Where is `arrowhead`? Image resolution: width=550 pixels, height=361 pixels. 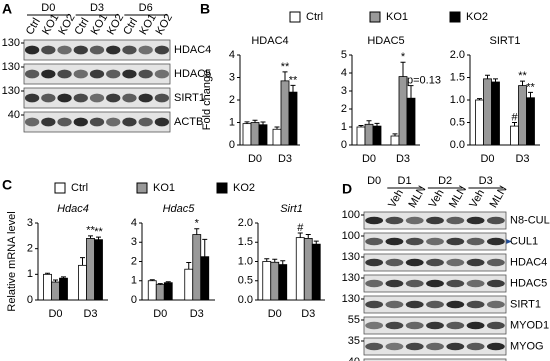 arrowhead is located at coordinates (509, 241).